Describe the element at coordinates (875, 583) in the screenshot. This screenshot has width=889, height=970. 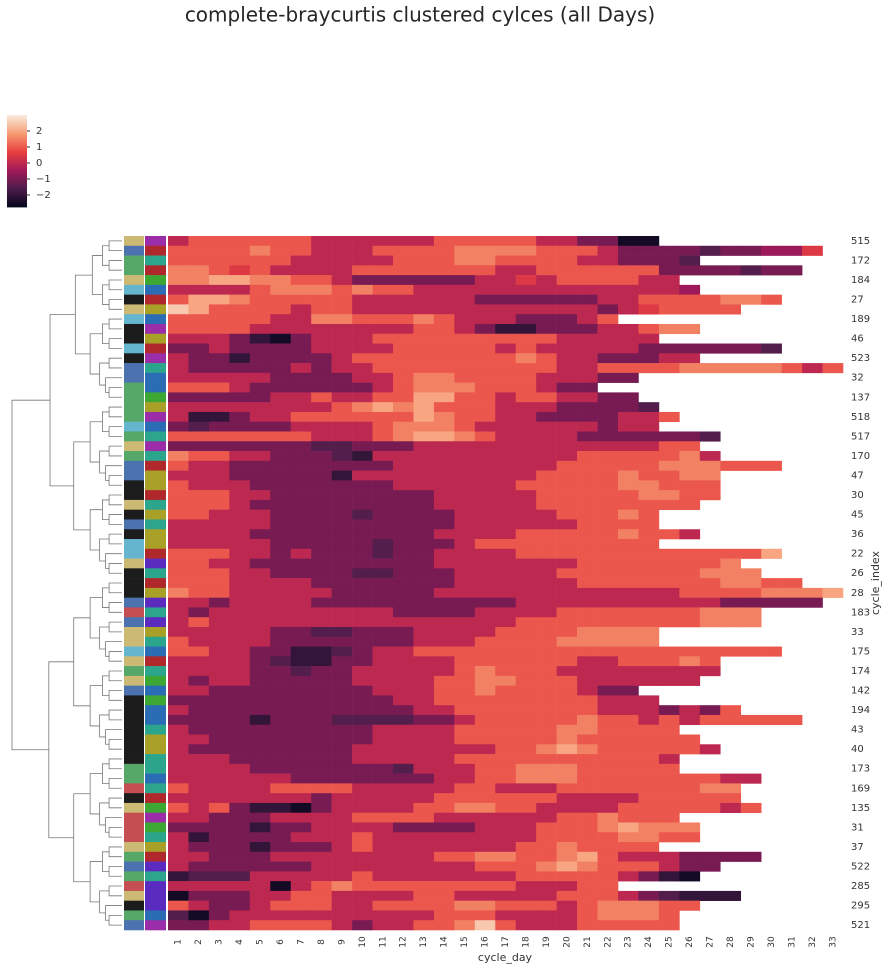
I see `y-axis-label: cycle_index` at that location.